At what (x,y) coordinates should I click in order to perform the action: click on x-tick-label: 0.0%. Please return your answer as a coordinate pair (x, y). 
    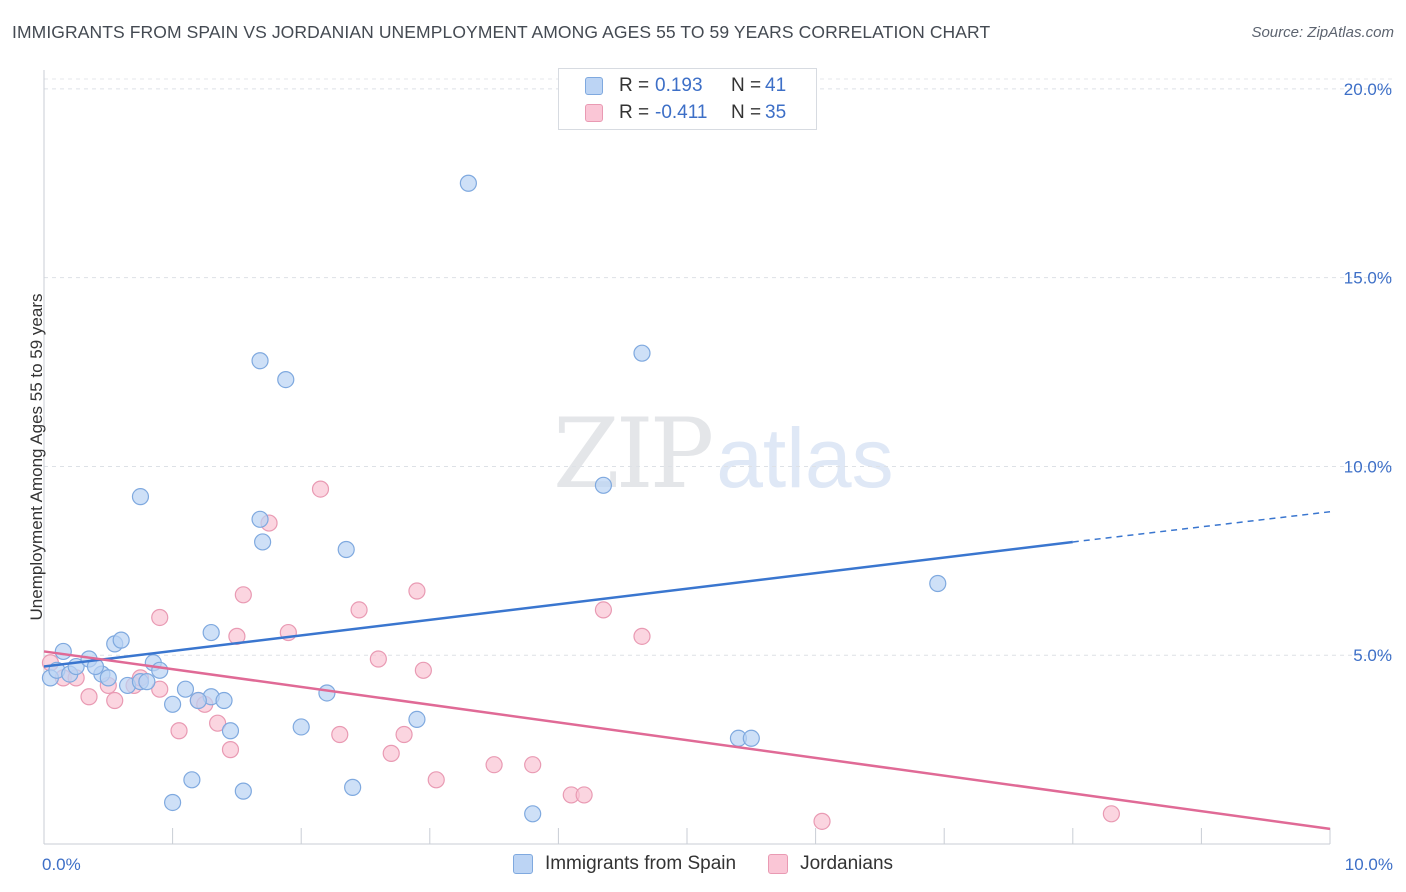
    Looking at the image, I should click on (61, 864).